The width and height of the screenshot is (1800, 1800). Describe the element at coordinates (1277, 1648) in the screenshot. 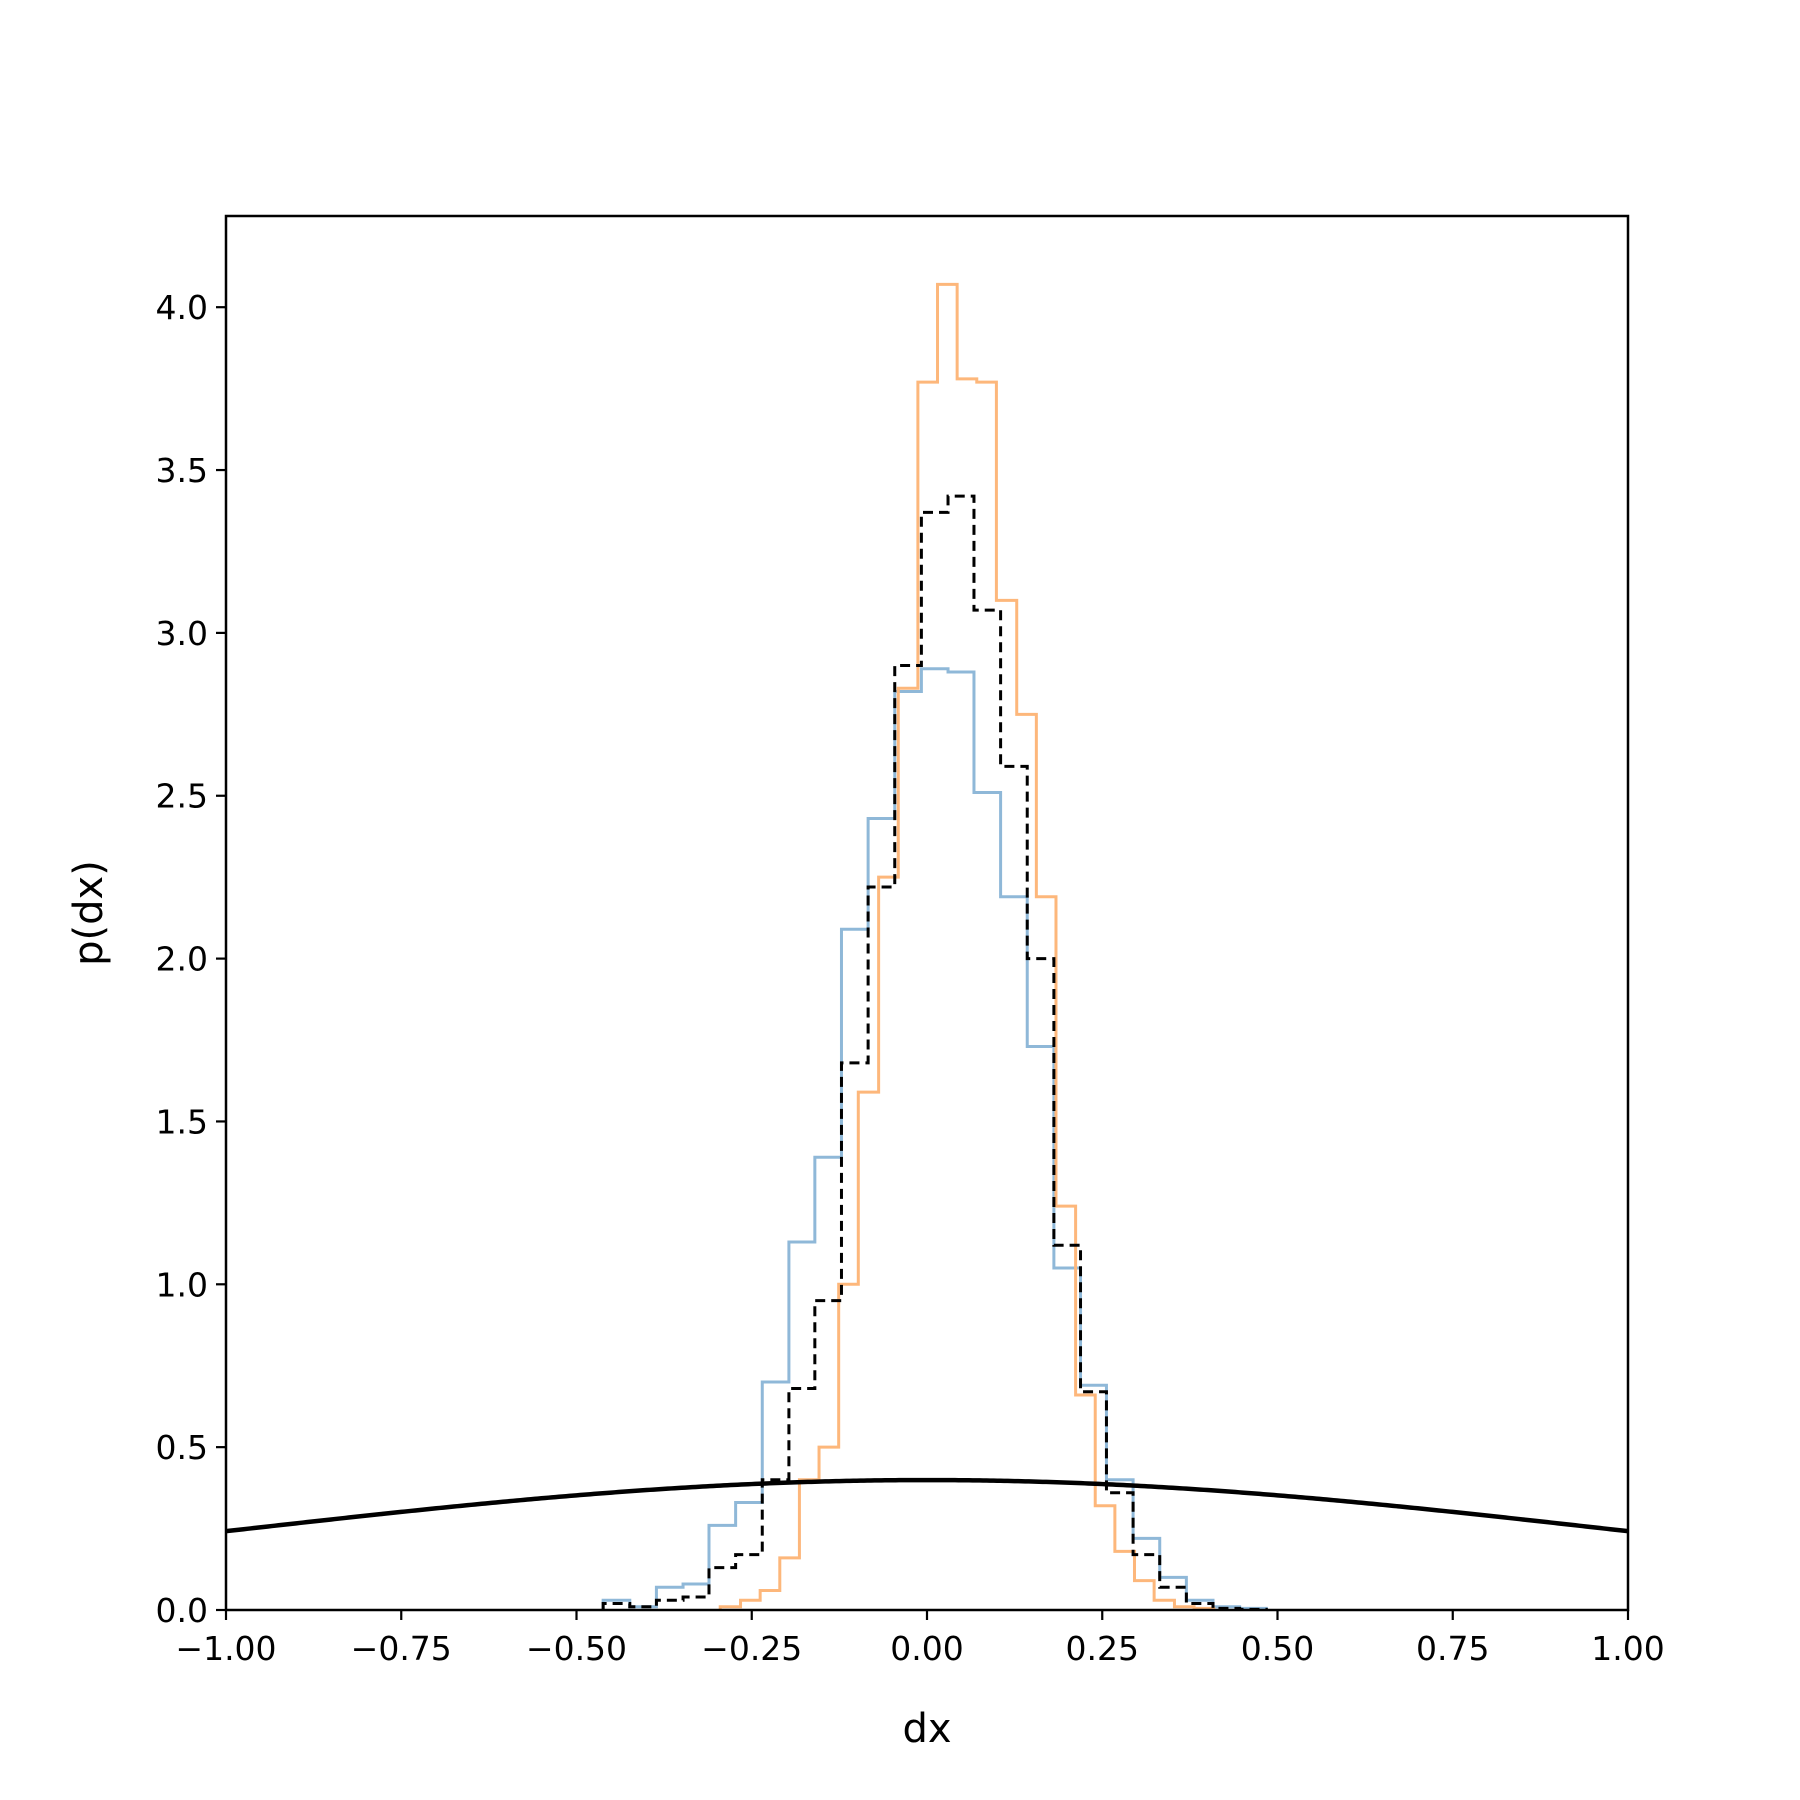

I see `x-tick-label: 0.50` at that location.